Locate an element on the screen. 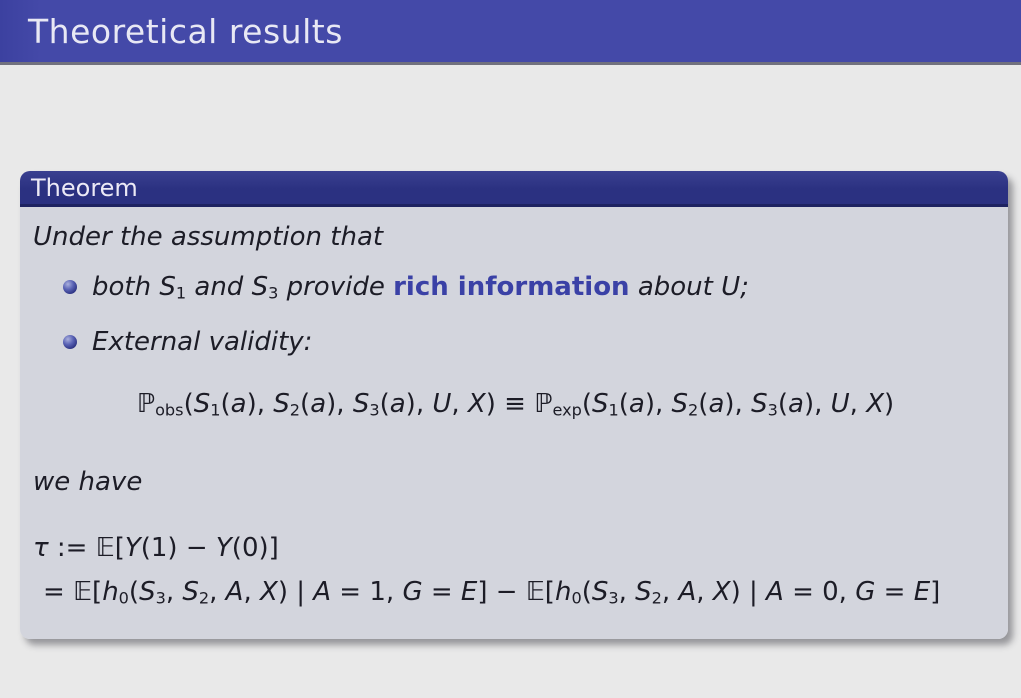 The height and width of the screenshot is (698, 1021). slide-title-bar: Theoretical results is located at coordinates (510, 32).